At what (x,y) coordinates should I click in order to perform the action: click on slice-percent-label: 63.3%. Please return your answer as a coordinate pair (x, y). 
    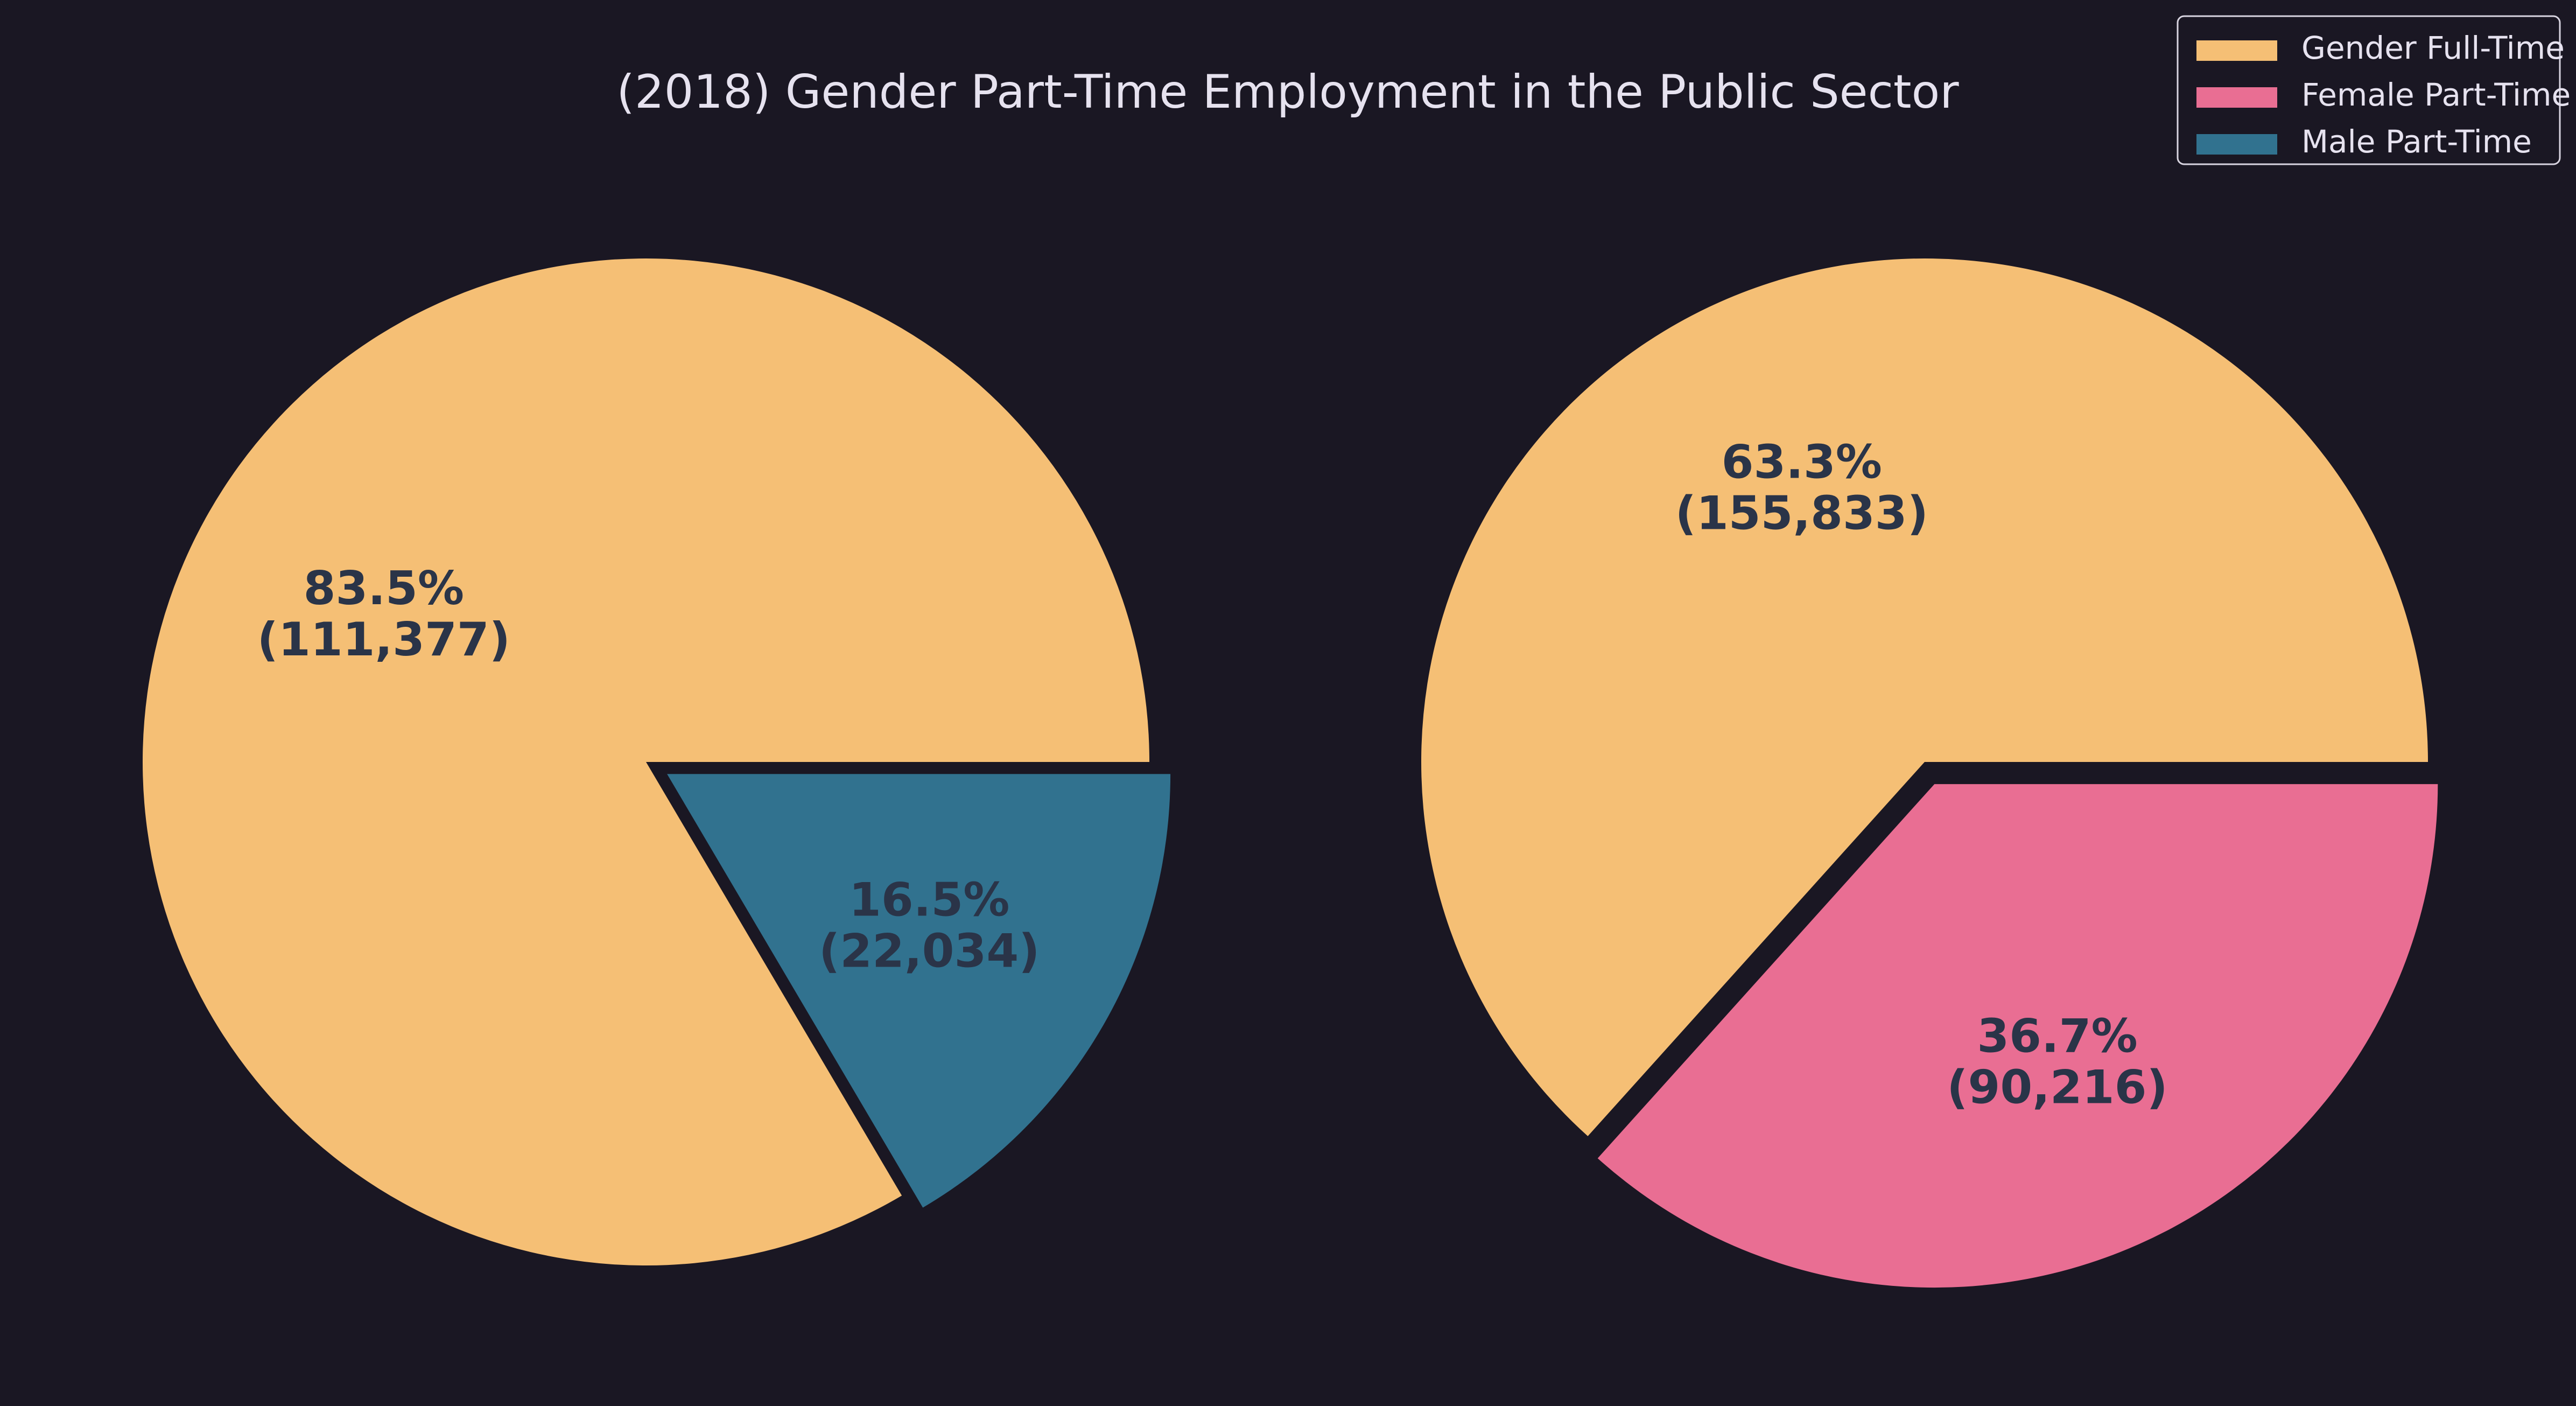
    Looking at the image, I should click on (1802, 462).